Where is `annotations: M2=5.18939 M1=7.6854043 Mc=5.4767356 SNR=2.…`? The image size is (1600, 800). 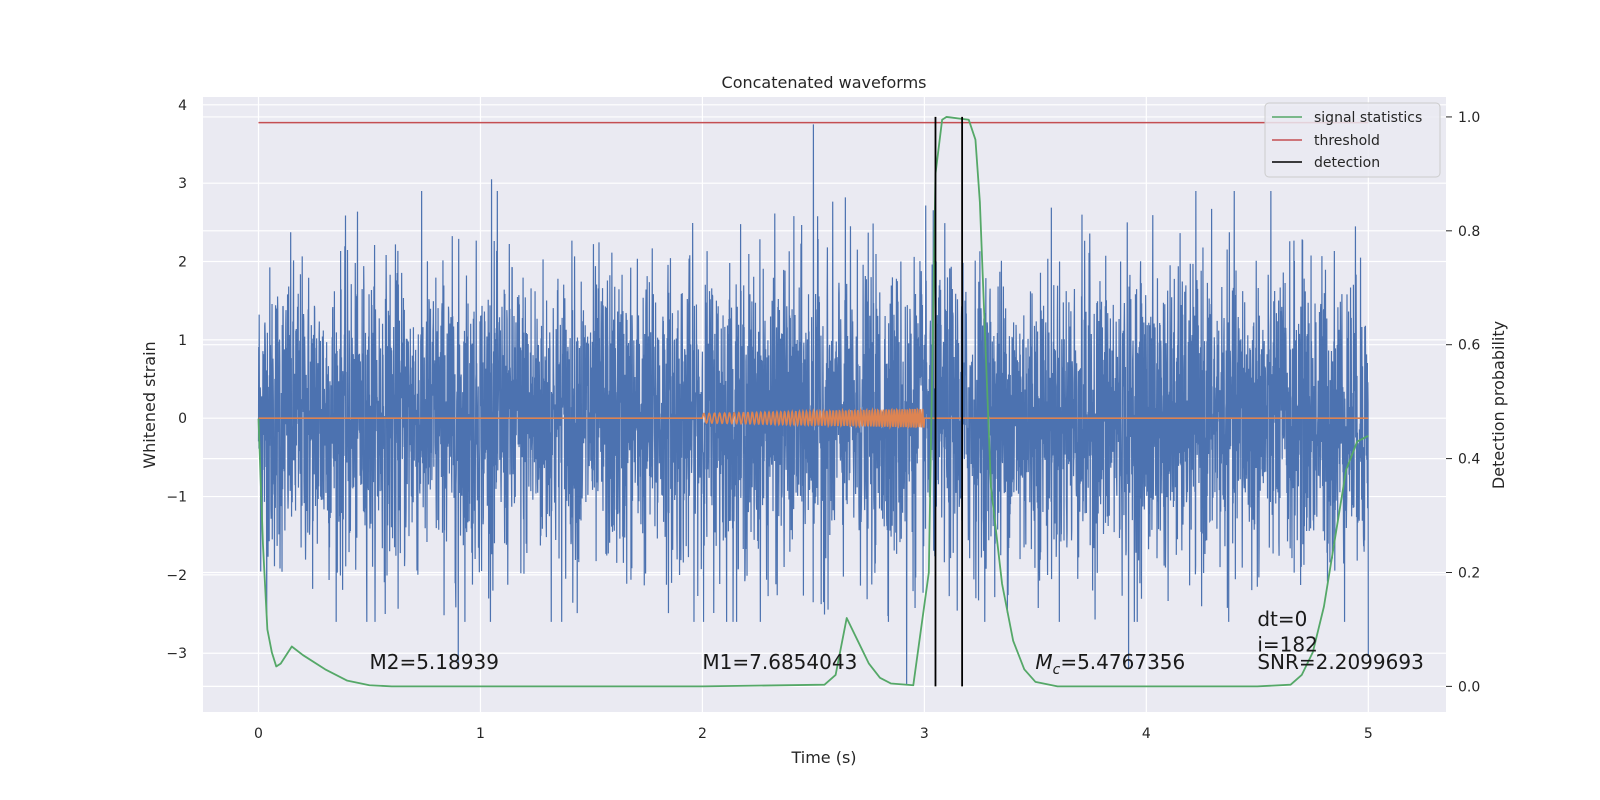 annotations: M2=5.18939 M1=7.6854043 Mc=5.4767356 SNR=2.… is located at coordinates (896, 642).